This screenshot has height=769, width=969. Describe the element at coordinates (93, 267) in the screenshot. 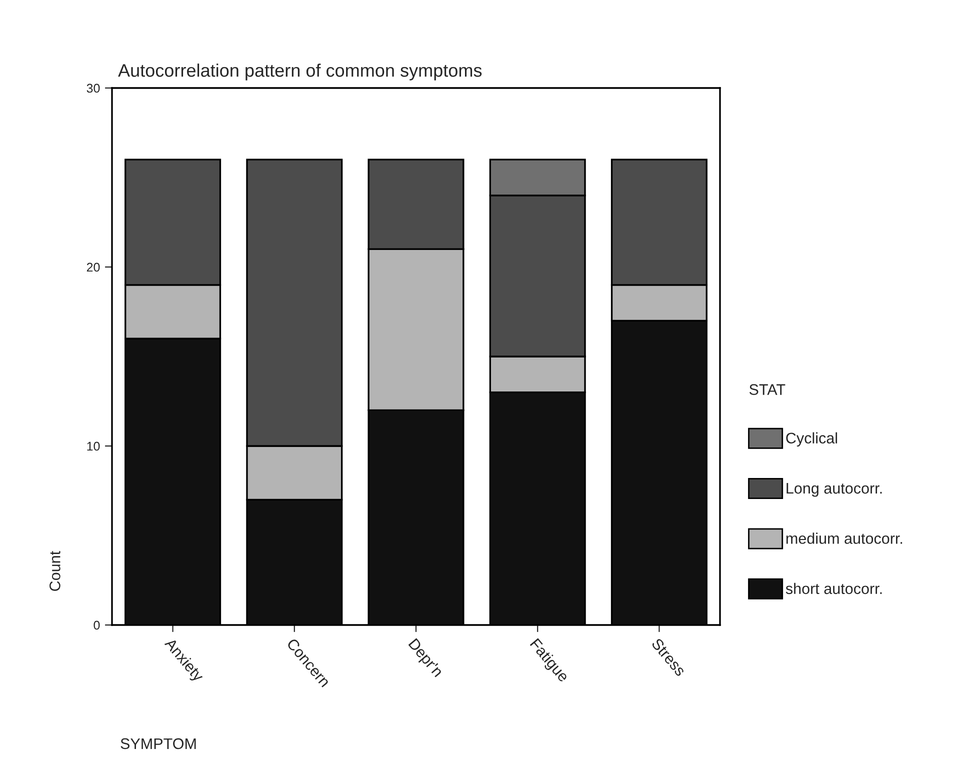

I see `y-tick-label: 20` at that location.